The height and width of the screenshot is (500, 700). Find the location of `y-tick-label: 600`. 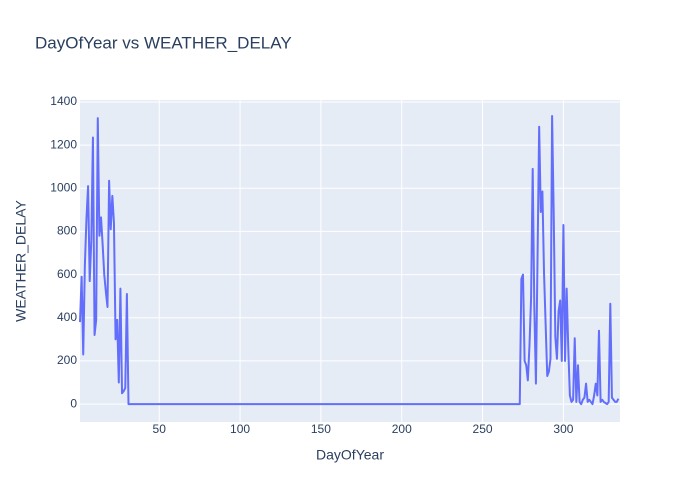

y-tick-label: 600 is located at coordinates (67, 274).